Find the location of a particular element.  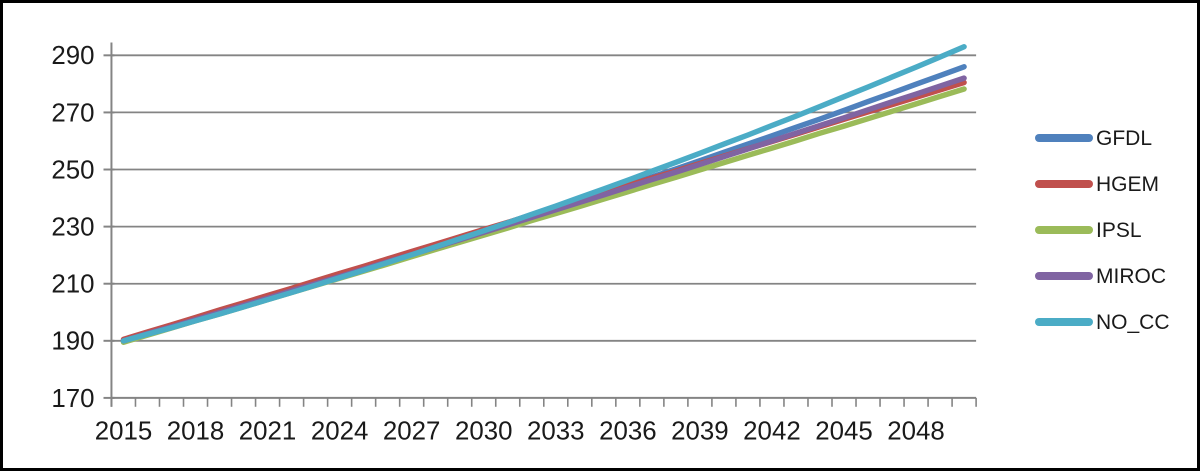

x-tick-label: 2021 is located at coordinates (268, 431).